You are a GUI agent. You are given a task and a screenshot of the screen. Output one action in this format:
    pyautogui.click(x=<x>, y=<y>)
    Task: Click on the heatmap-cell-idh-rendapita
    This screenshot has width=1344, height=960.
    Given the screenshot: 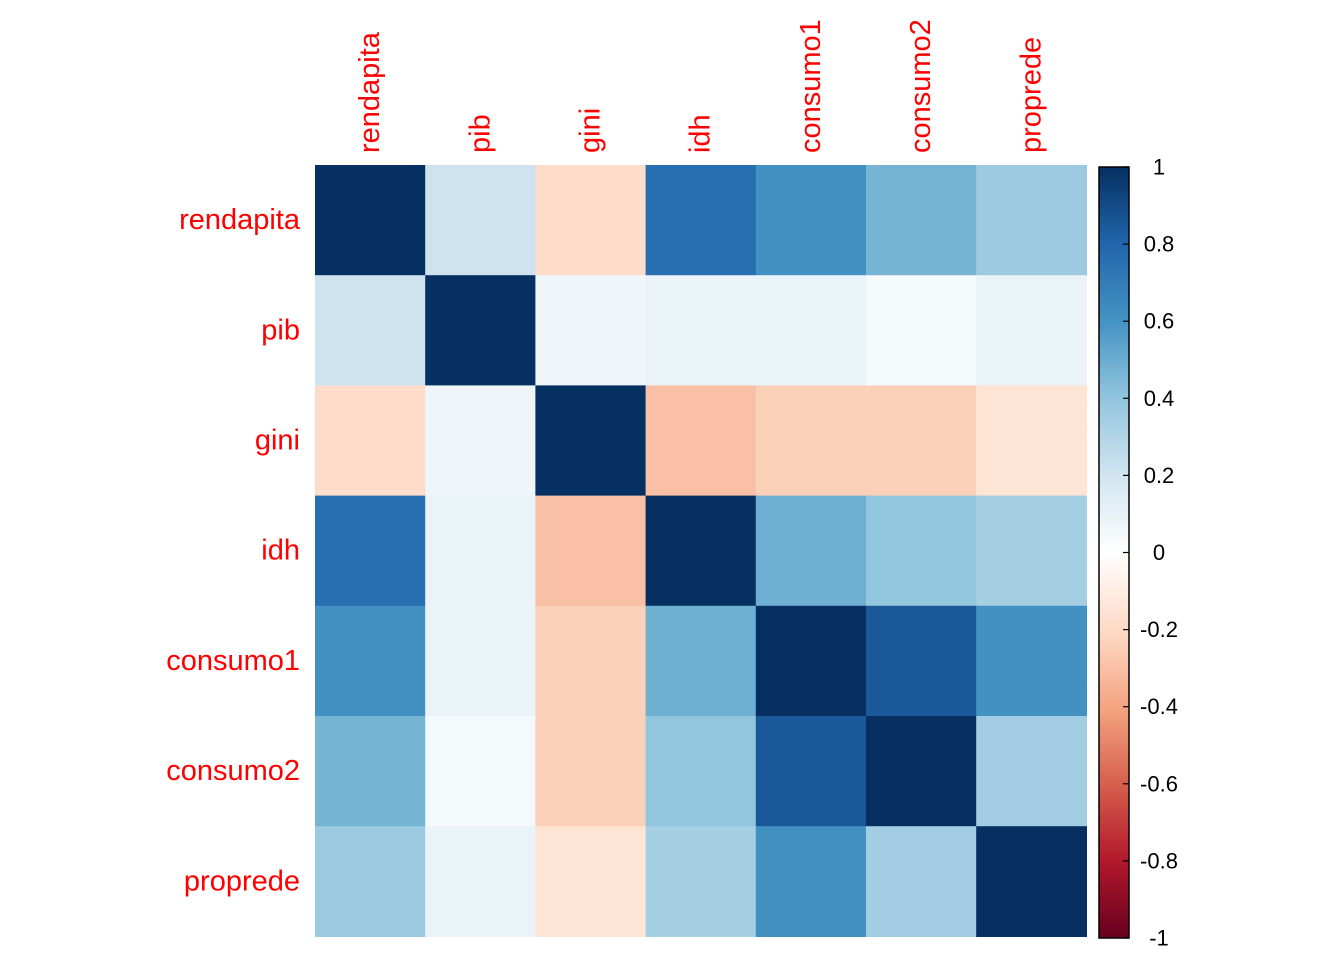 What is the action you would take?
    pyautogui.click(x=370, y=551)
    